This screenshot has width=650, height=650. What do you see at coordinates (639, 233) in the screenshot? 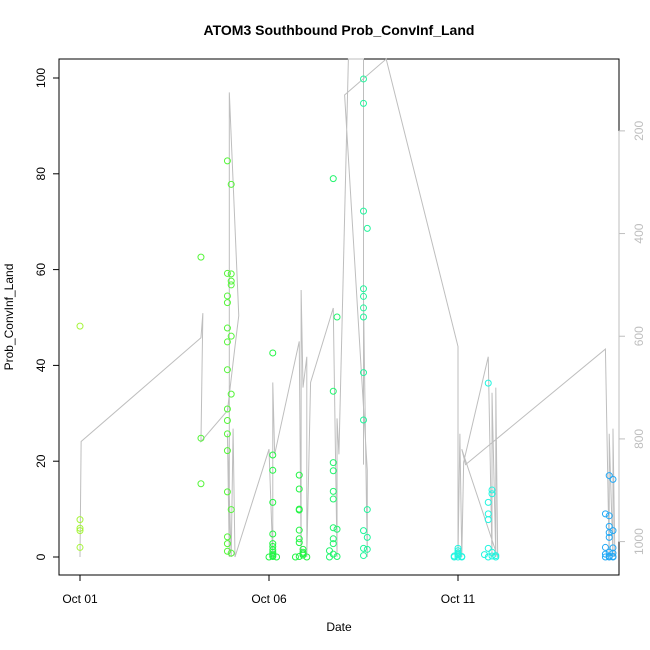
I see `right-tick-label: 400` at bounding box center [639, 233].